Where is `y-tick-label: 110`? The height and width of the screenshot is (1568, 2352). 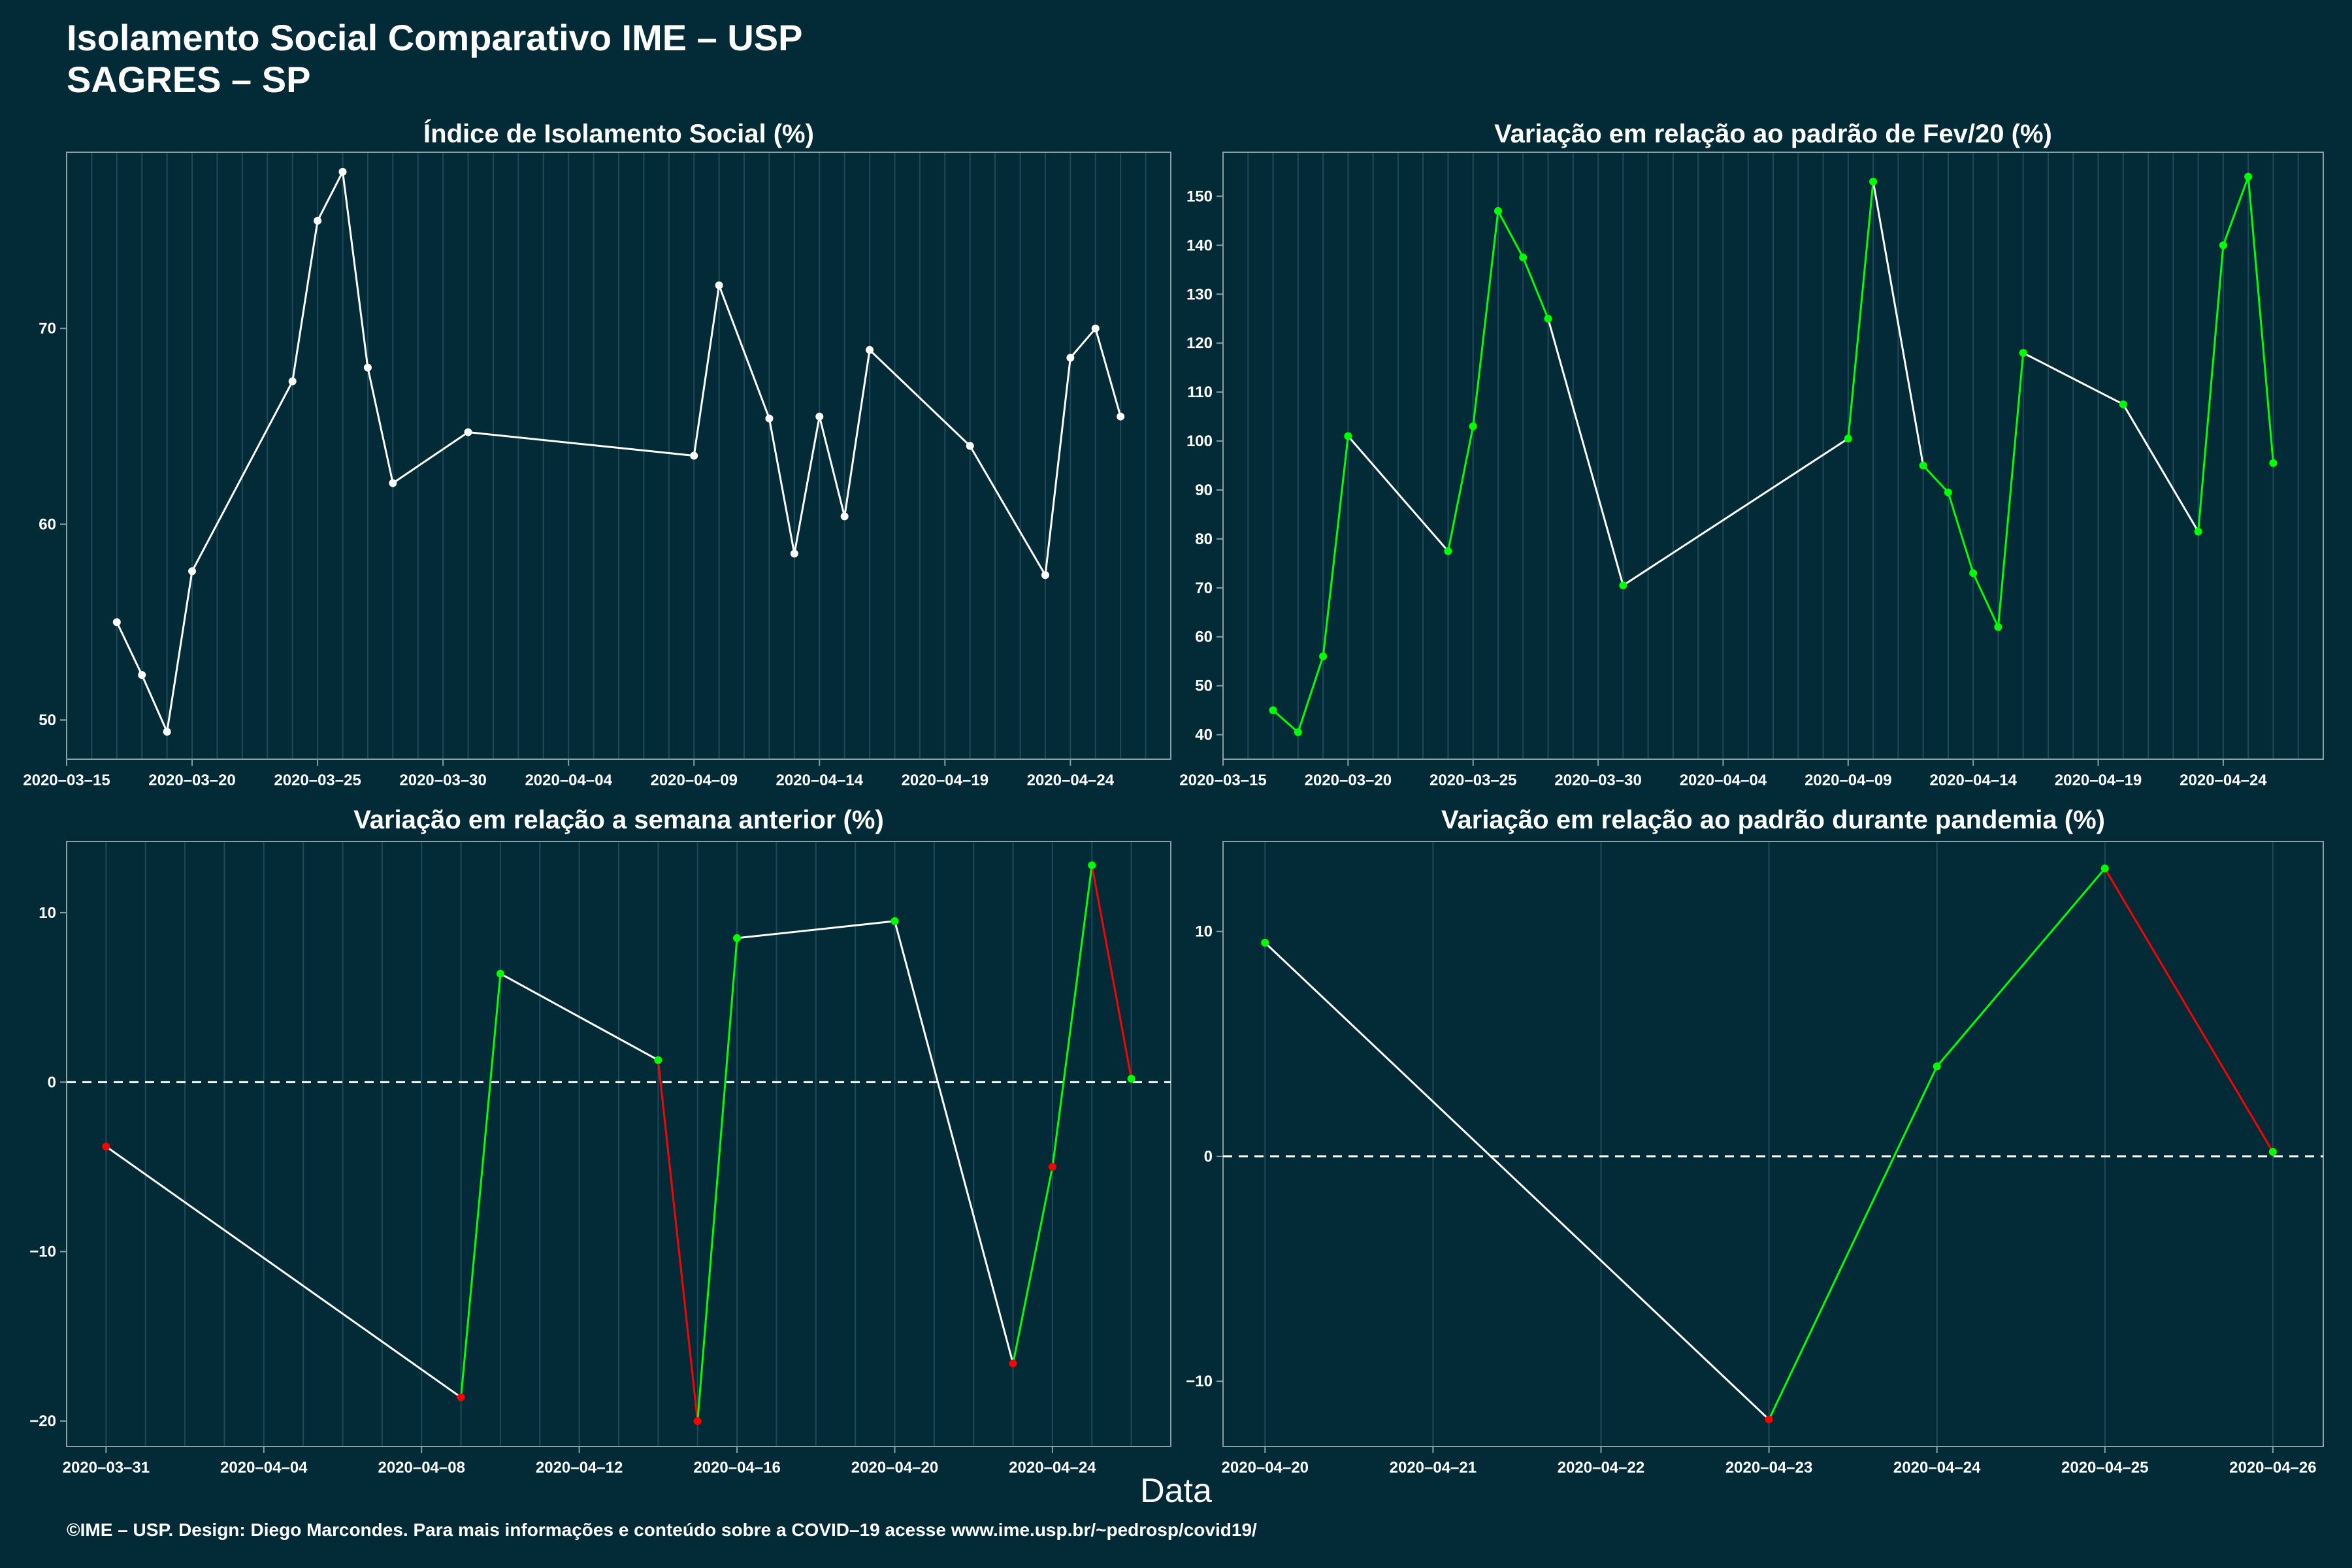 y-tick-label: 110 is located at coordinates (1200, 392).